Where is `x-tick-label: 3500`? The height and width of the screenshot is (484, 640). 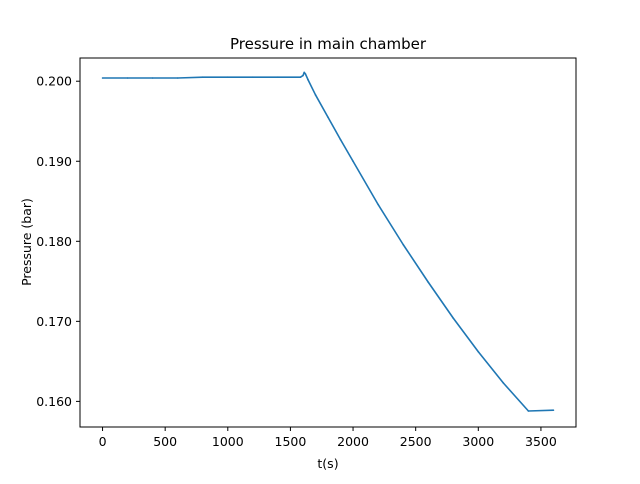 x-tick-label: 3500 is located at coordinates (541, 441).